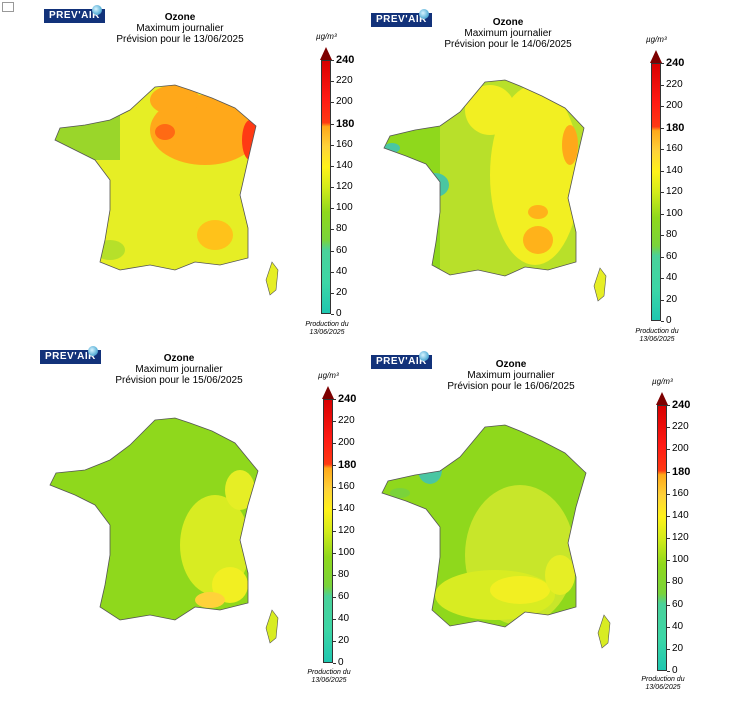 The width and height of the screenshot is (743, 709). What do you see at coordinates (8, 7) in the screenshot?
I see `corner-marker` at bounding box center [8, 7].